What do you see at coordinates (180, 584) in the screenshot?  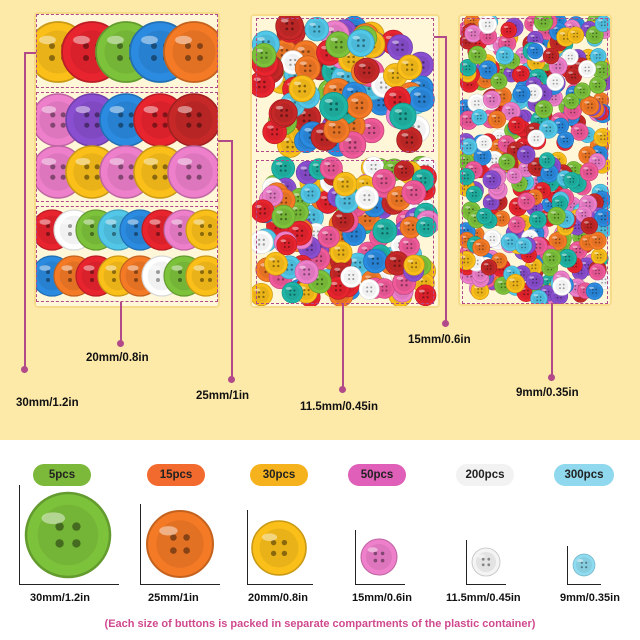 I see `measure-base-25mm` at bounding box center [180, 584].